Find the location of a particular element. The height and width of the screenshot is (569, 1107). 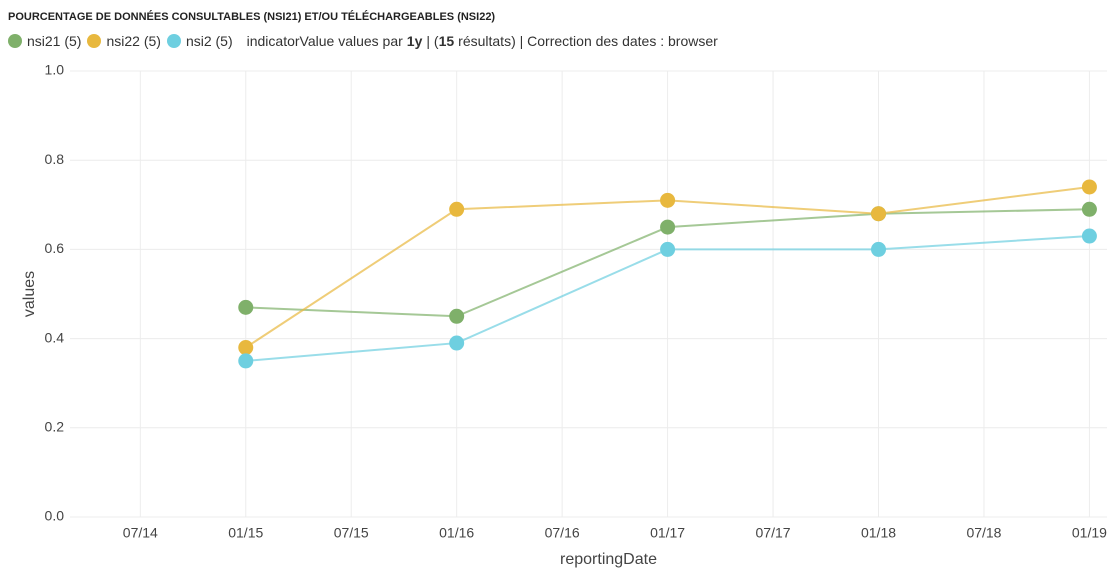

info-interval: 1y is located at coordinates (414, 41).